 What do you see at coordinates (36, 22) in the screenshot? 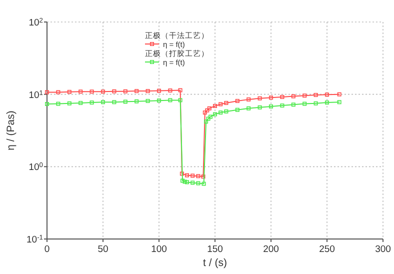
I see `y-tick-label: 10$^{2}$` at bounding box center [36, 22].